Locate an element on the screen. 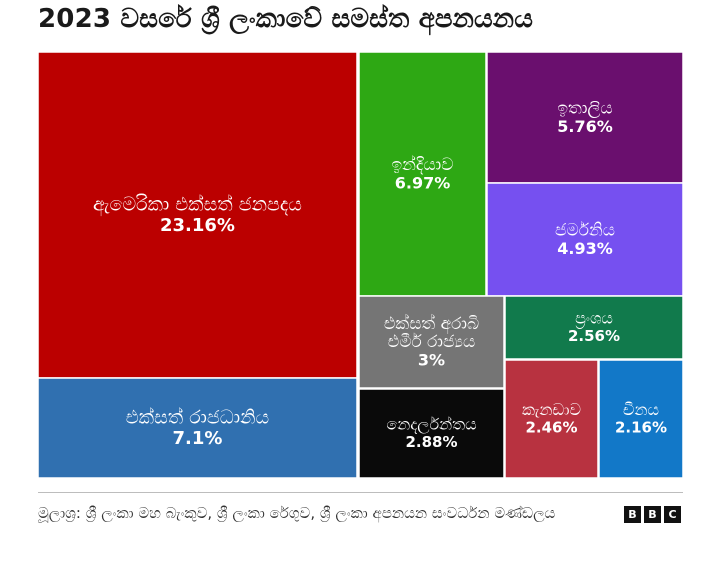  logo-letter-c: C is located at coordinates (672, 514).